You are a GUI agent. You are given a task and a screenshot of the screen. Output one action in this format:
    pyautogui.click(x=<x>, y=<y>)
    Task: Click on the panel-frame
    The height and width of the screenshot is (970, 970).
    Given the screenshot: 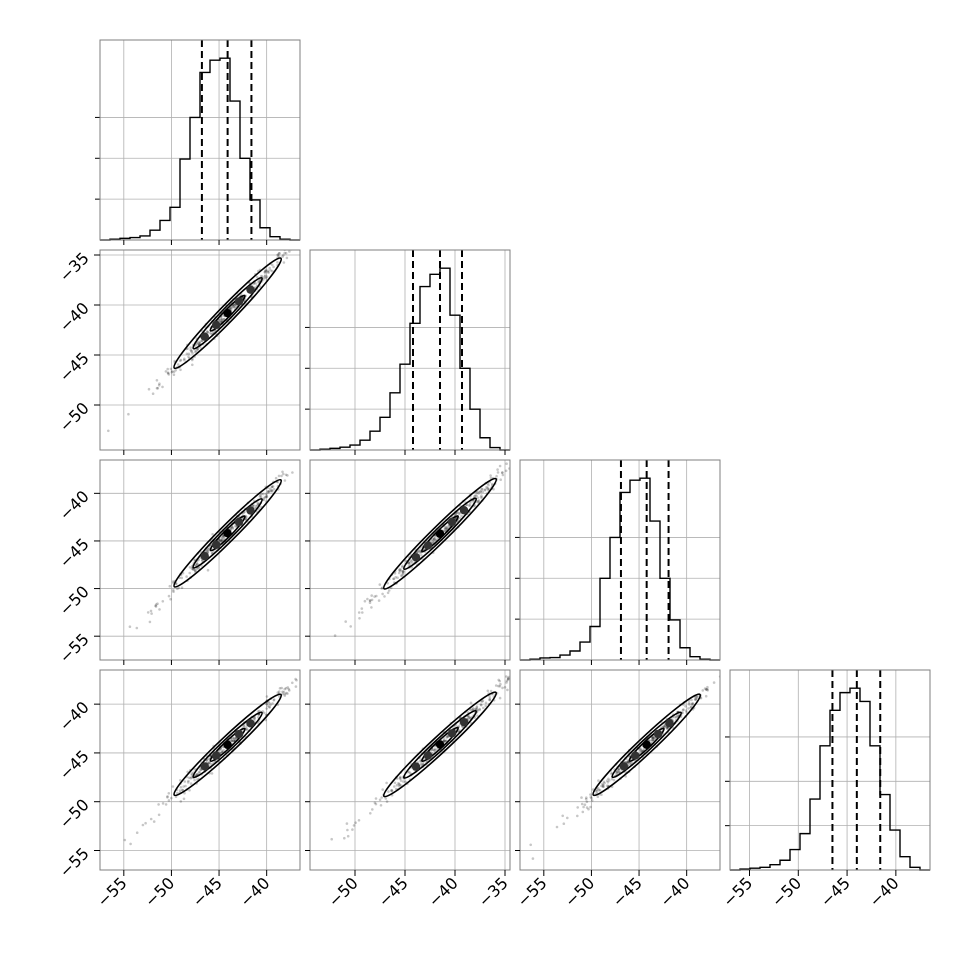 What is the action you would take?
    pyautogui.click(x=200, y=140)
    